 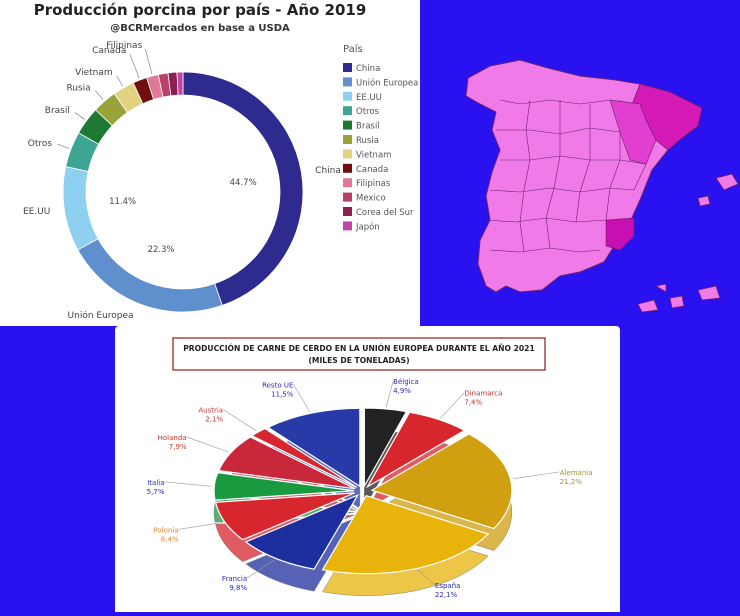 I want to click on pie3d-value-dinamarca: 7,4%, so click(x=473, y=403).